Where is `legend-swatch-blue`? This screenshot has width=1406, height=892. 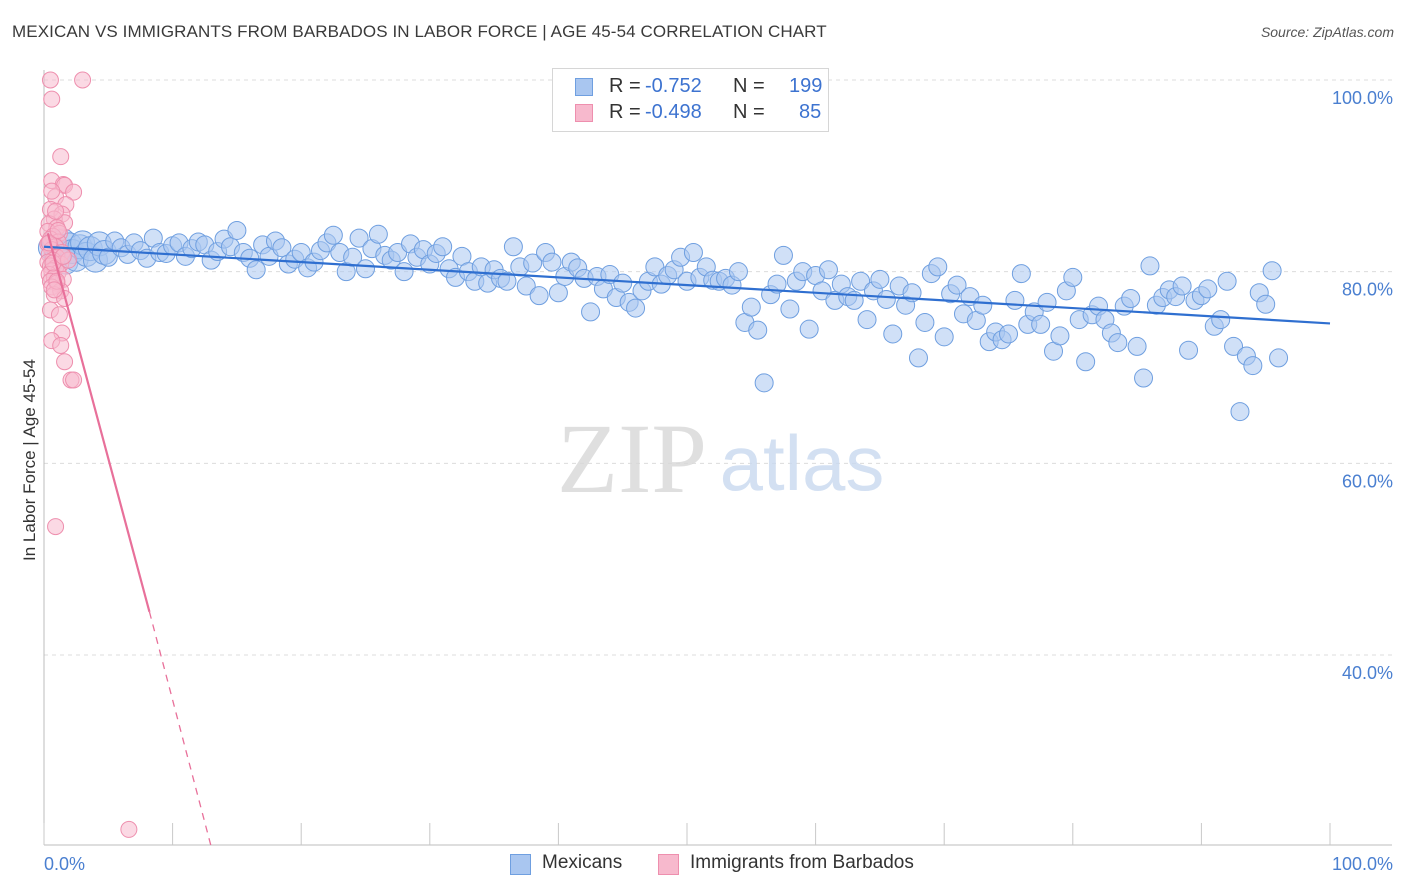
legend-swatch-blue is located at coordinates (584, 87).